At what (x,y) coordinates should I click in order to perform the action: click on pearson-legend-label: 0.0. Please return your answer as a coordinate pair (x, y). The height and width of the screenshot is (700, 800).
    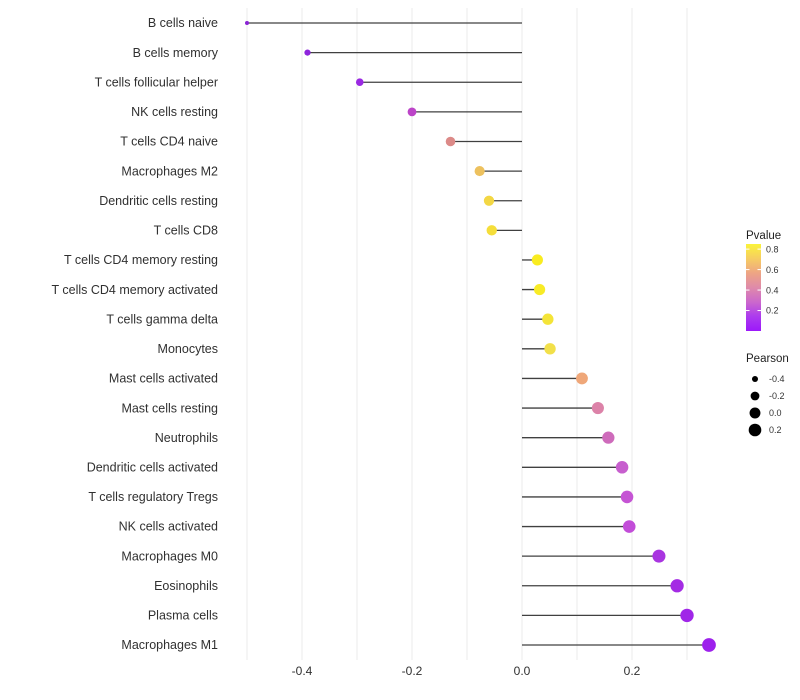
    Looking at the image, I should click on (775, 413).